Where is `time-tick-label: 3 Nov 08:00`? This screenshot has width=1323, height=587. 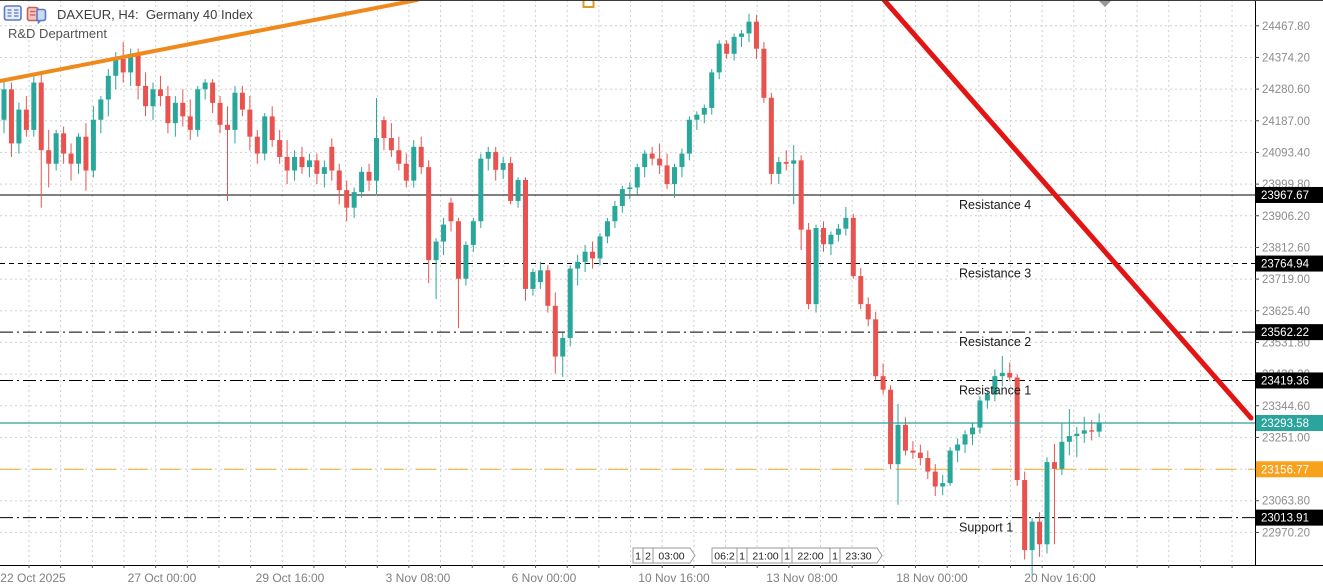
time-tick-label: 3 Nov 08:00 is located at coordinates (418, 578).